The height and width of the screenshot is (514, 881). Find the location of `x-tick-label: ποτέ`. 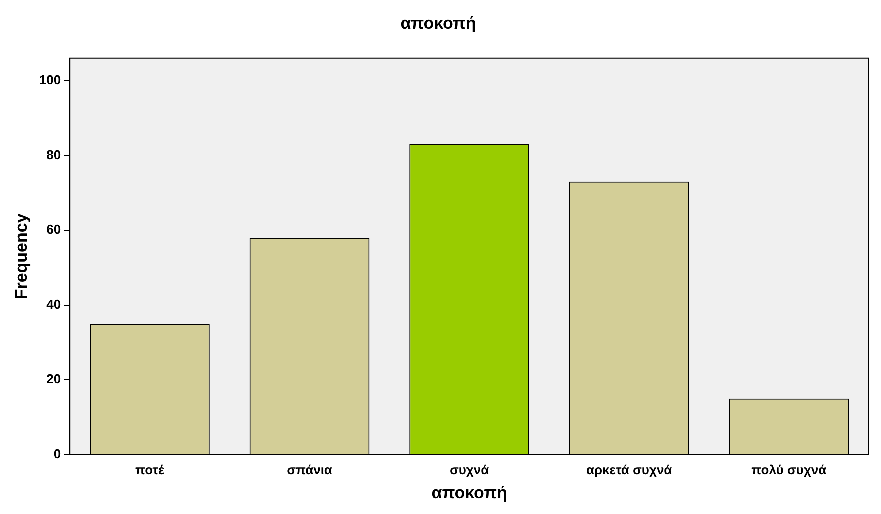

x-tick-label: ποτέ is located at coordinates (150, 470).